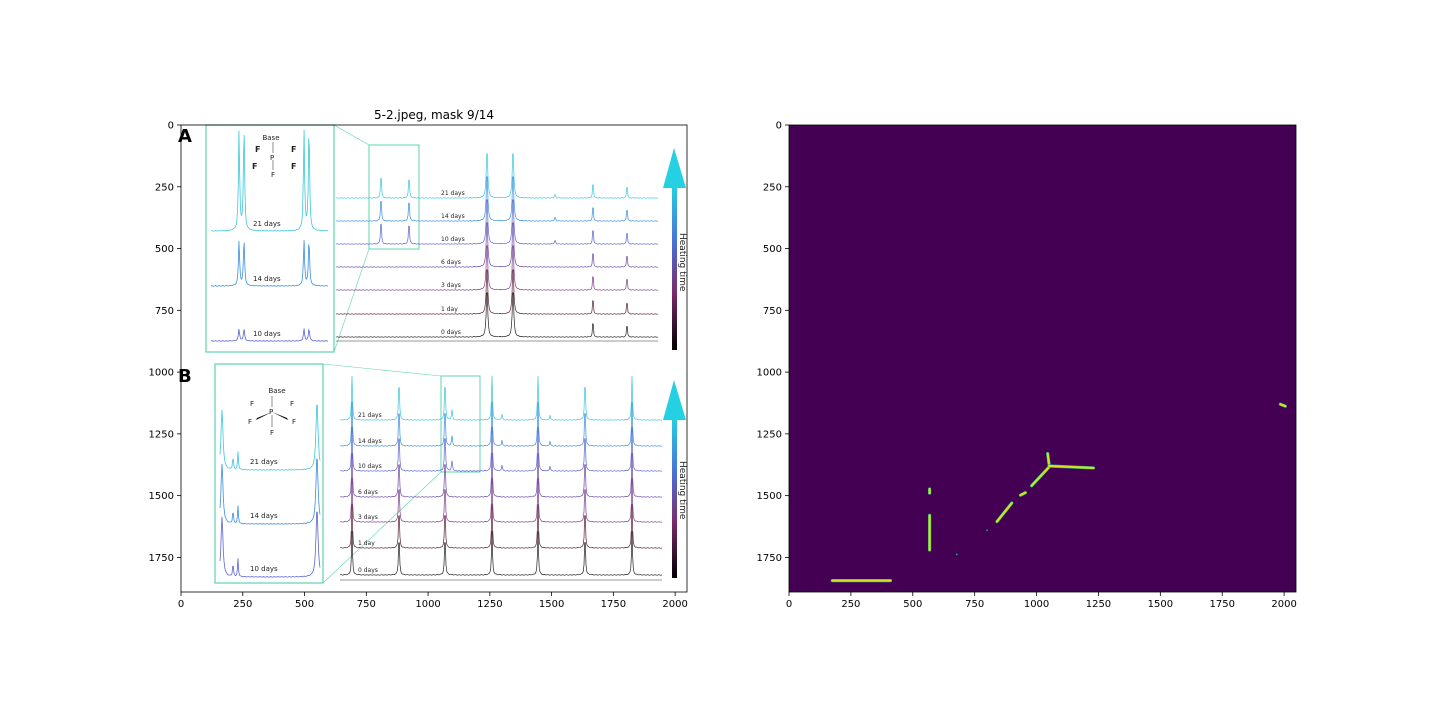 The width and height of the screenshot is (1440, 720). Describe the element at coordinates (674, 479) in the screenshot. I see `panel-b-heating-arrow` at that location.